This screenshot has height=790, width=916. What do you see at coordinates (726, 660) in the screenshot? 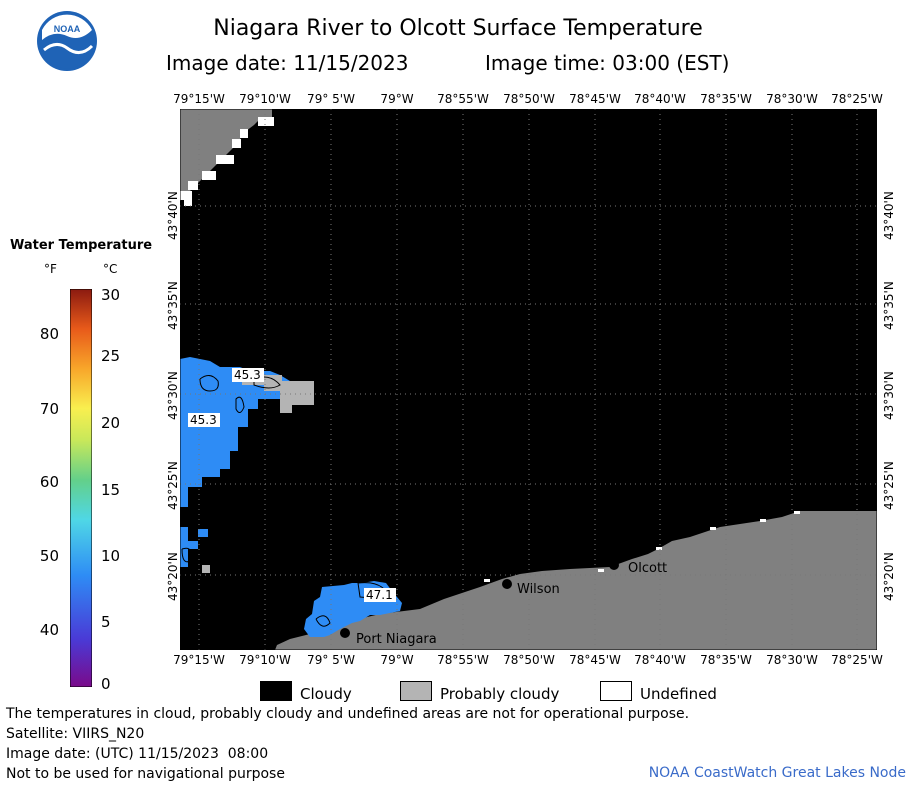
I see `lon-label-bottom: 78°35'W` at bounding box center [726, 660].